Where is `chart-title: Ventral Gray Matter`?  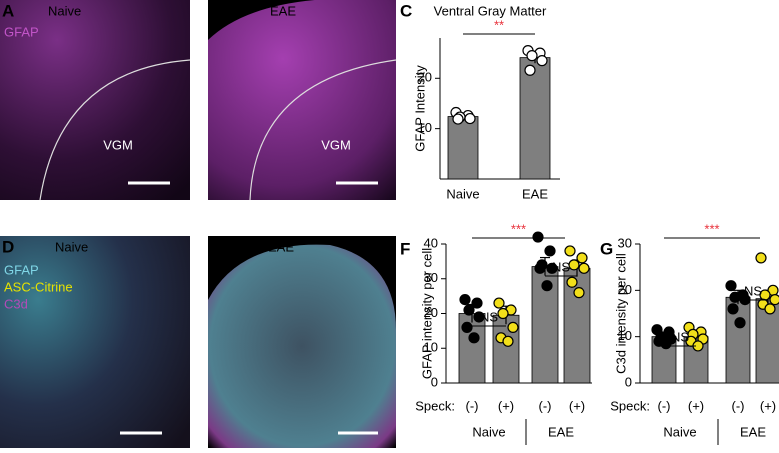
chart-title: Ventral Gray Matter is located at coordinates (490, 10).